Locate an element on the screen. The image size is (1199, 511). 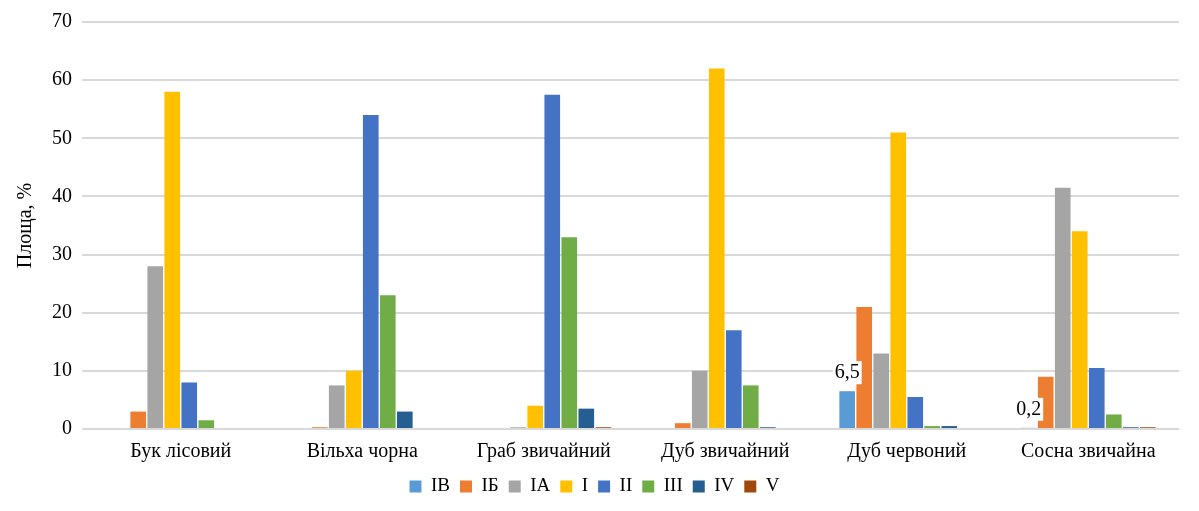
legend-label: IБ is located at coordinates (490, 485).